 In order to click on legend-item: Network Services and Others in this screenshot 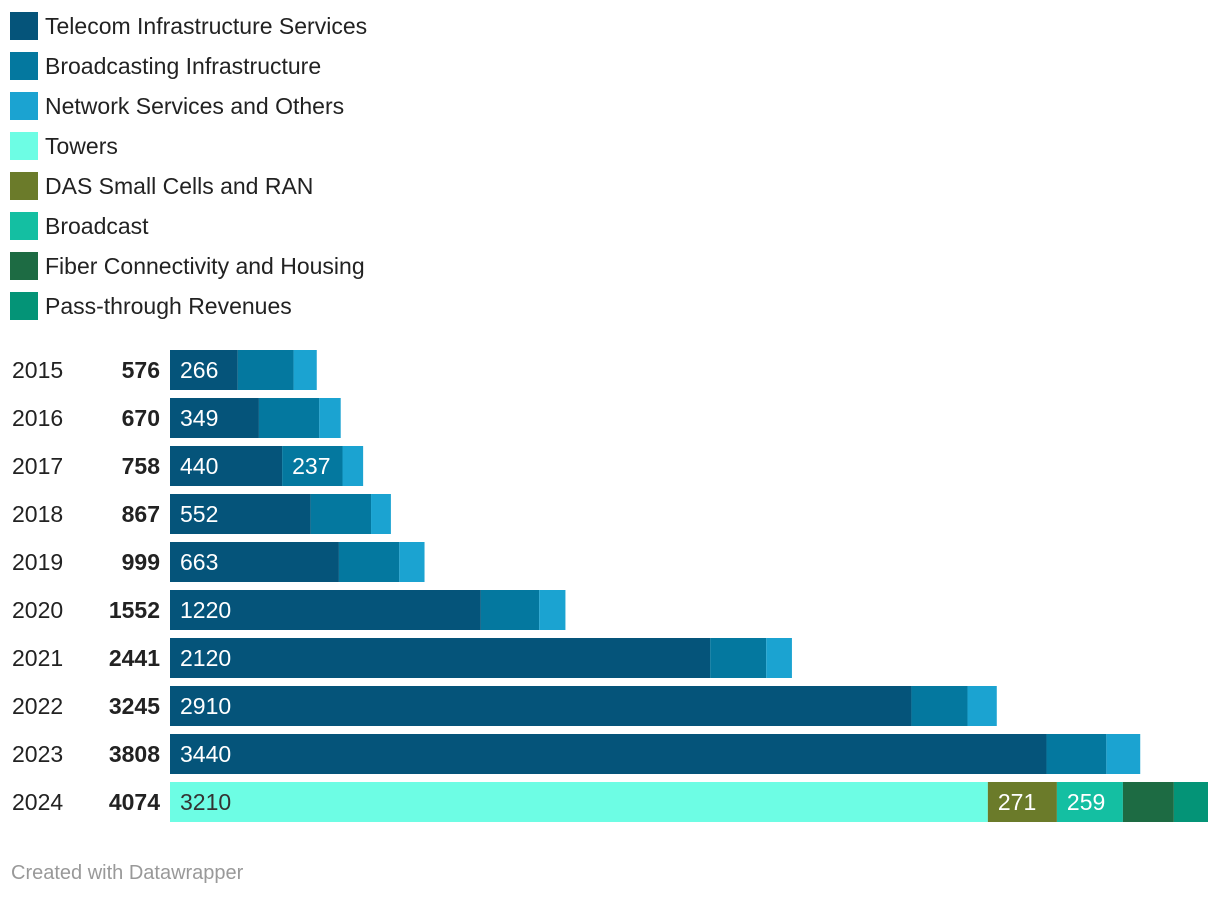, I will do `click(188, 106)`.